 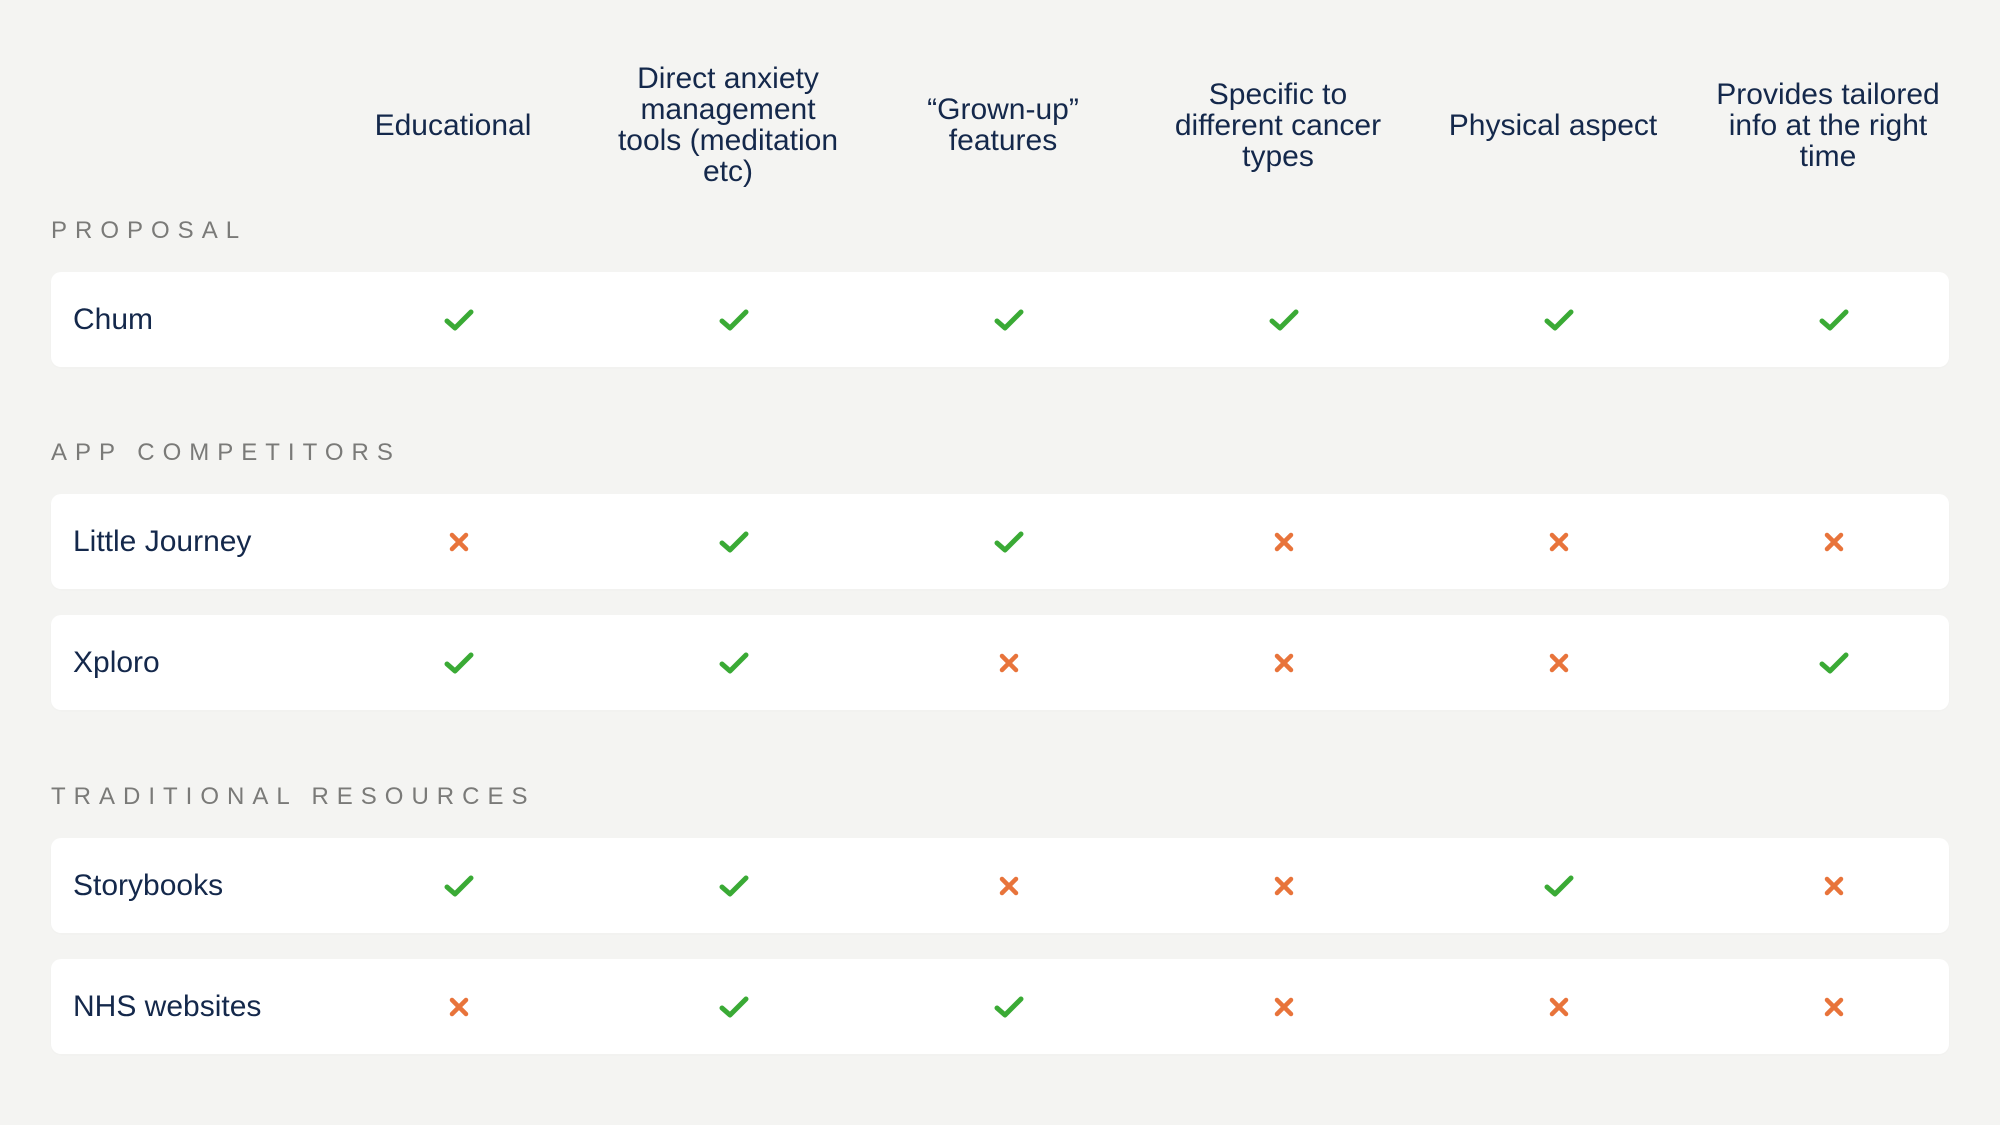 I want to click on table-row: Chum, so click(x=1000, y=319).